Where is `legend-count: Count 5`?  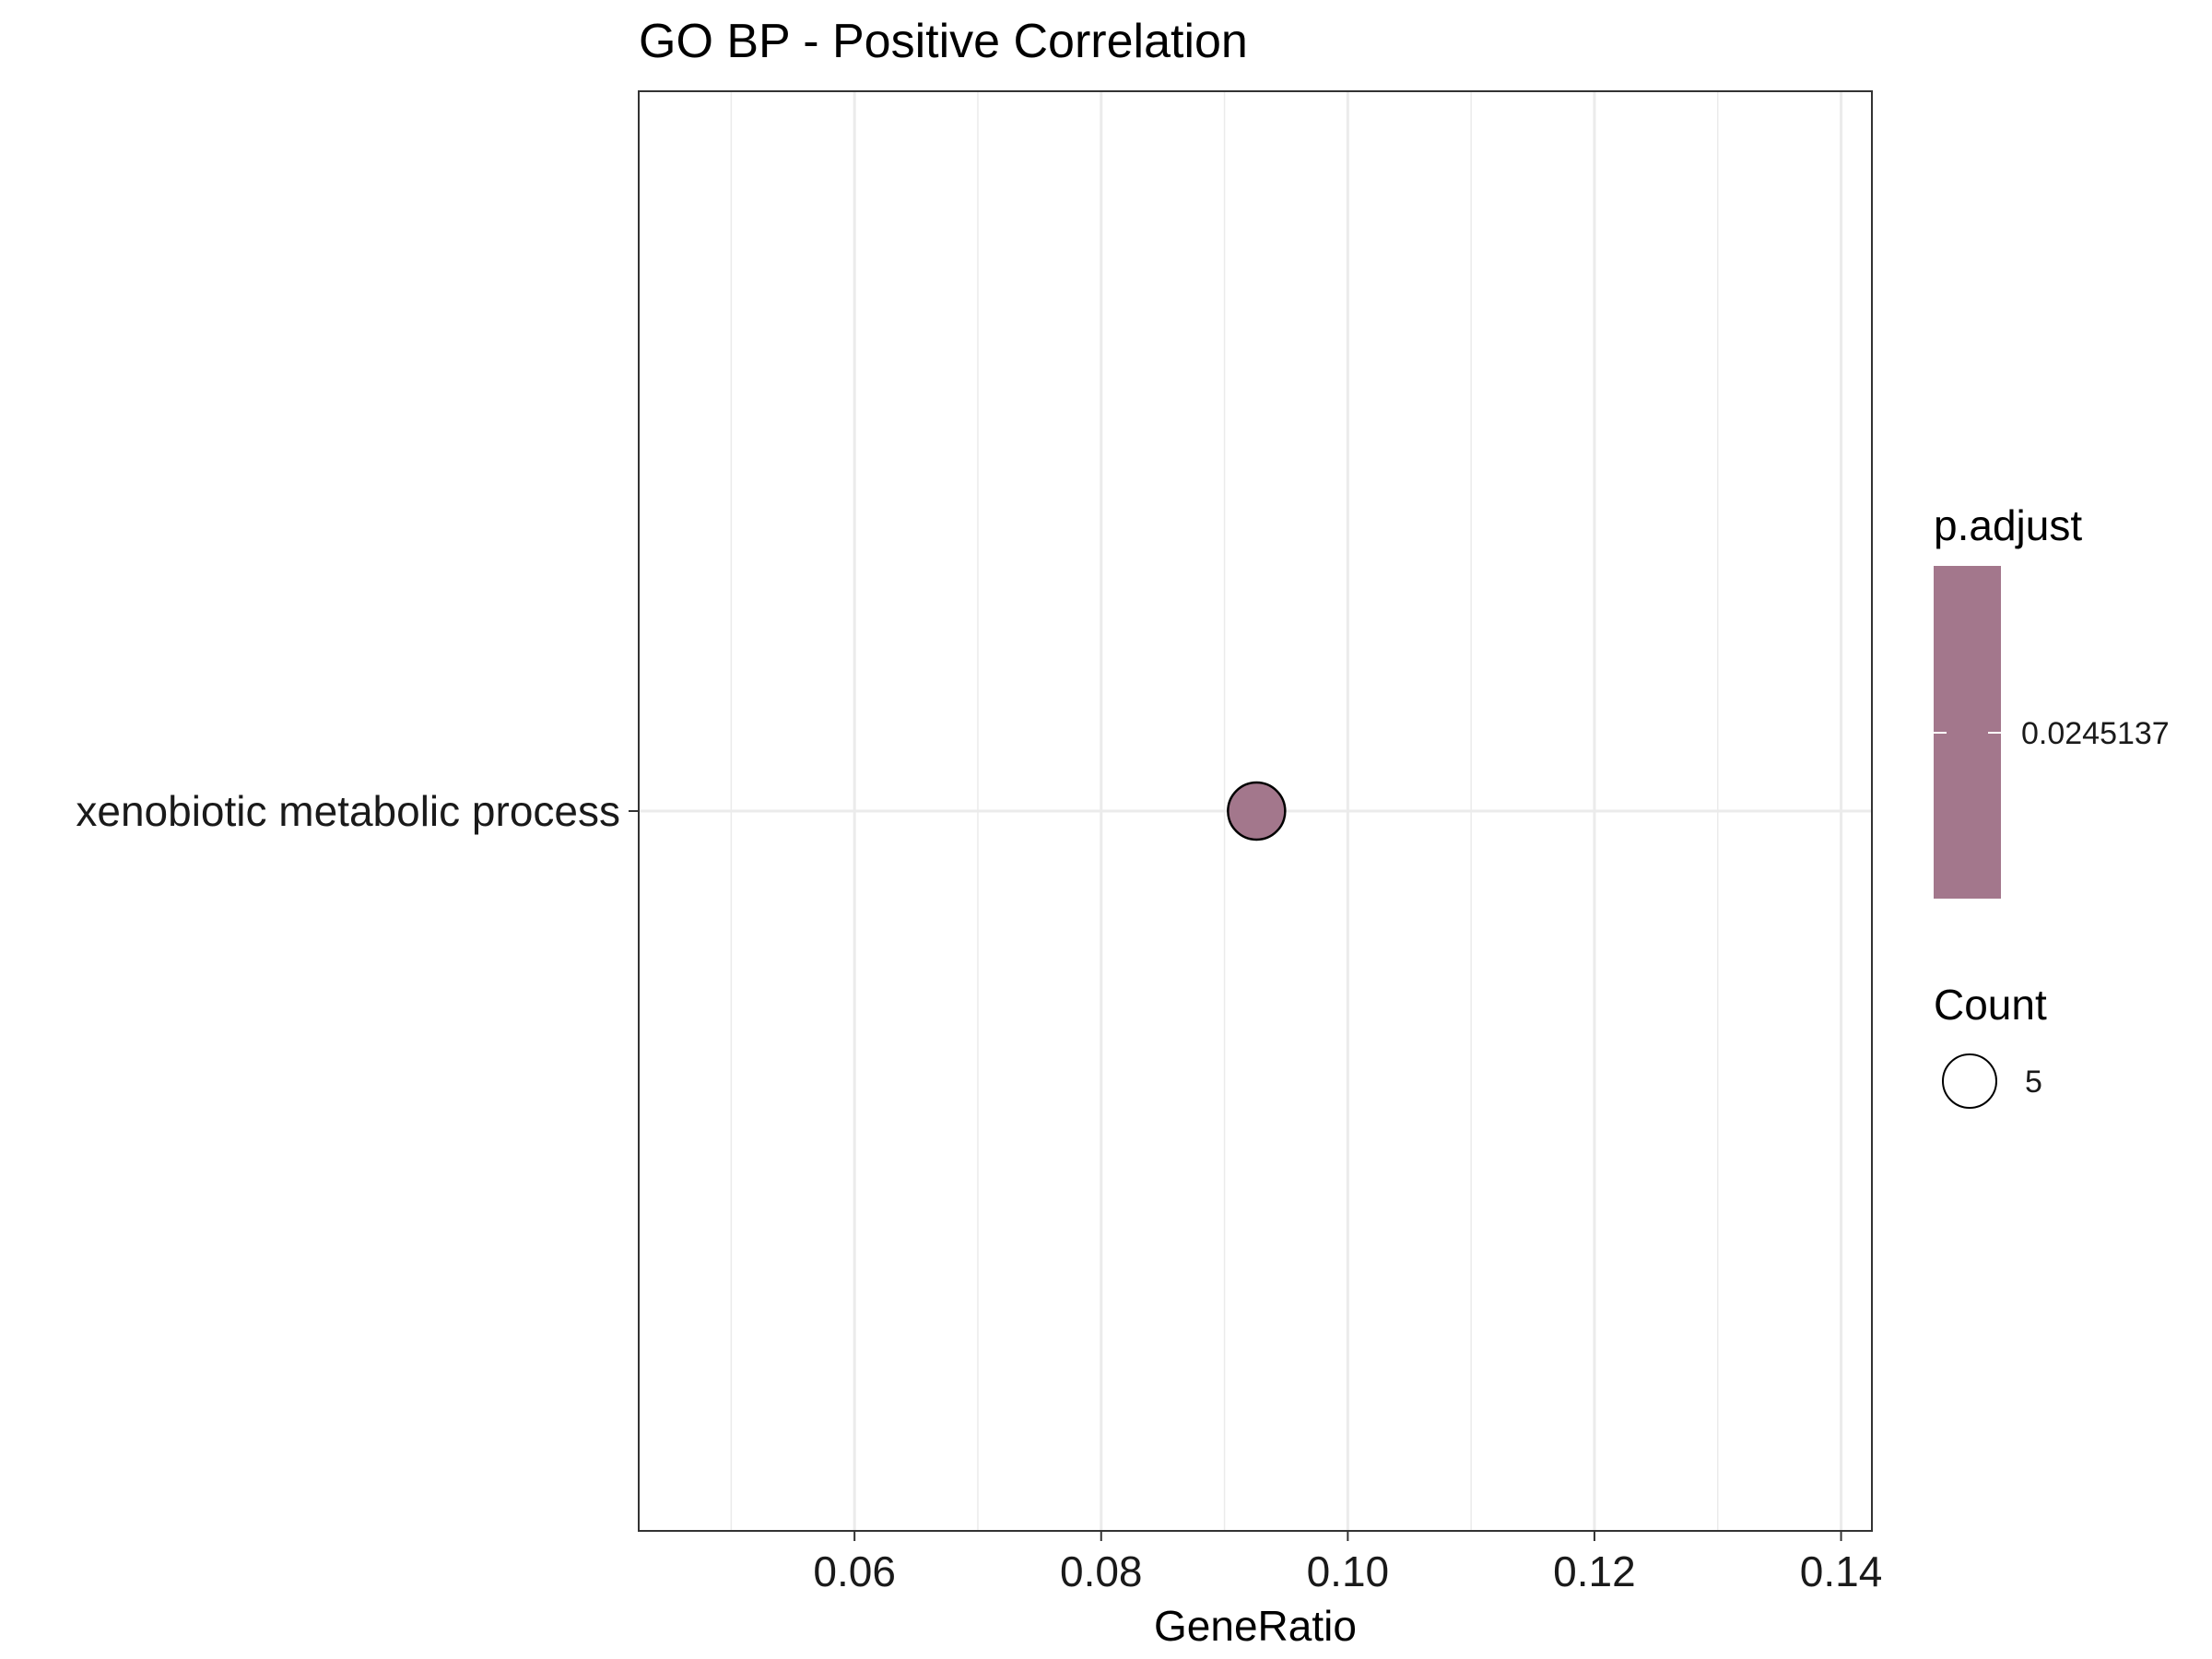
legend-count: Count 5 is located at coordinates (1990, 1045).